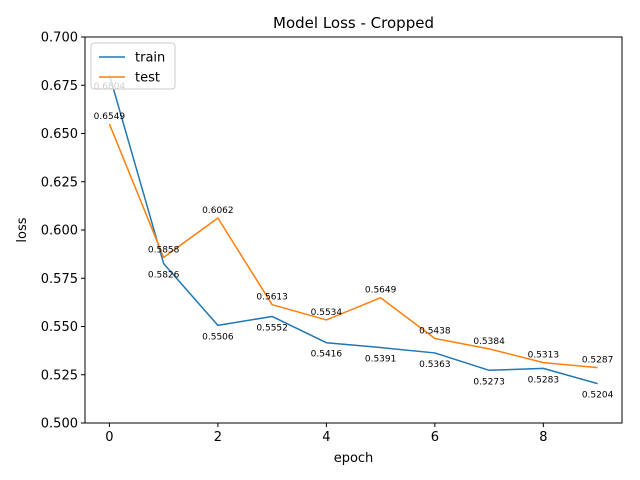 The image size is (640, 480). I want to click on test-data-label: 0.6549, so click(110, 117).